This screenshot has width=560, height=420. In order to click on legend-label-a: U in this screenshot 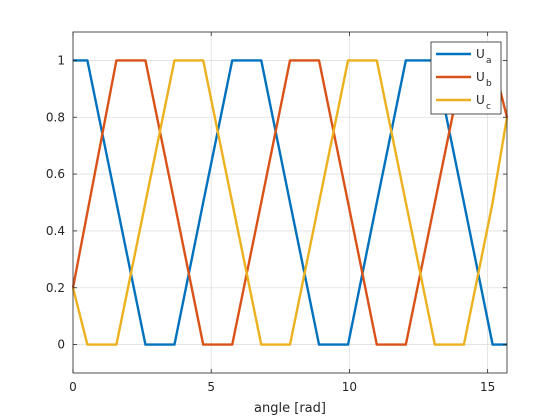, I will do `click(480, 54)`.